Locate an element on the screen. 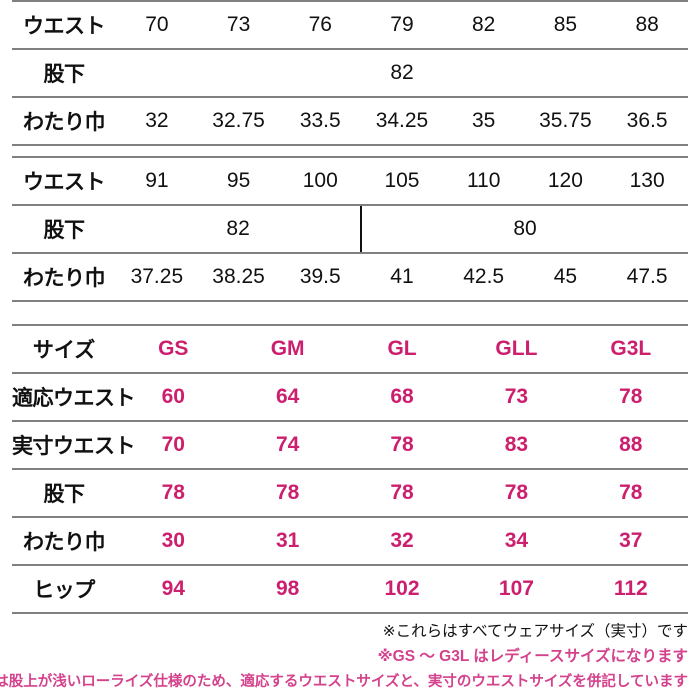  row-label-inseam-1: 股下 is located at coordinates (64, 73).